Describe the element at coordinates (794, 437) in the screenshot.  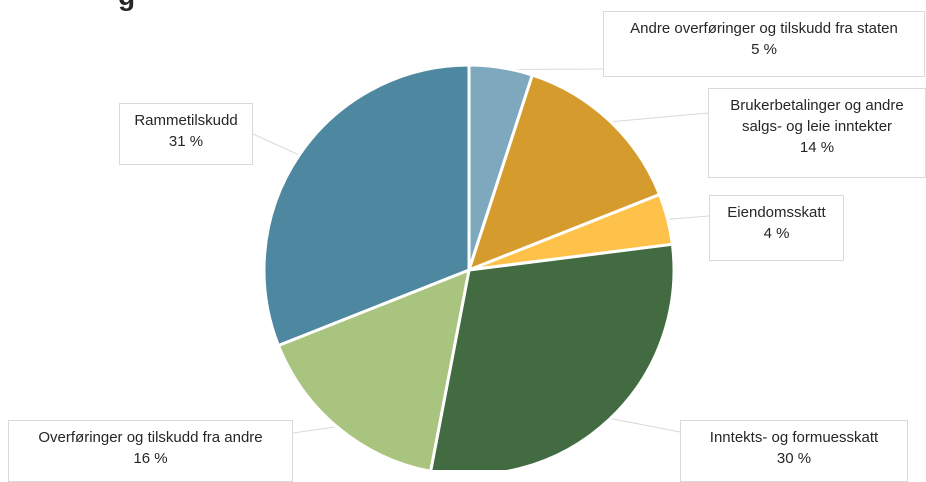
I see `slice-name: Inntekts- og formuesskatt` at that location.